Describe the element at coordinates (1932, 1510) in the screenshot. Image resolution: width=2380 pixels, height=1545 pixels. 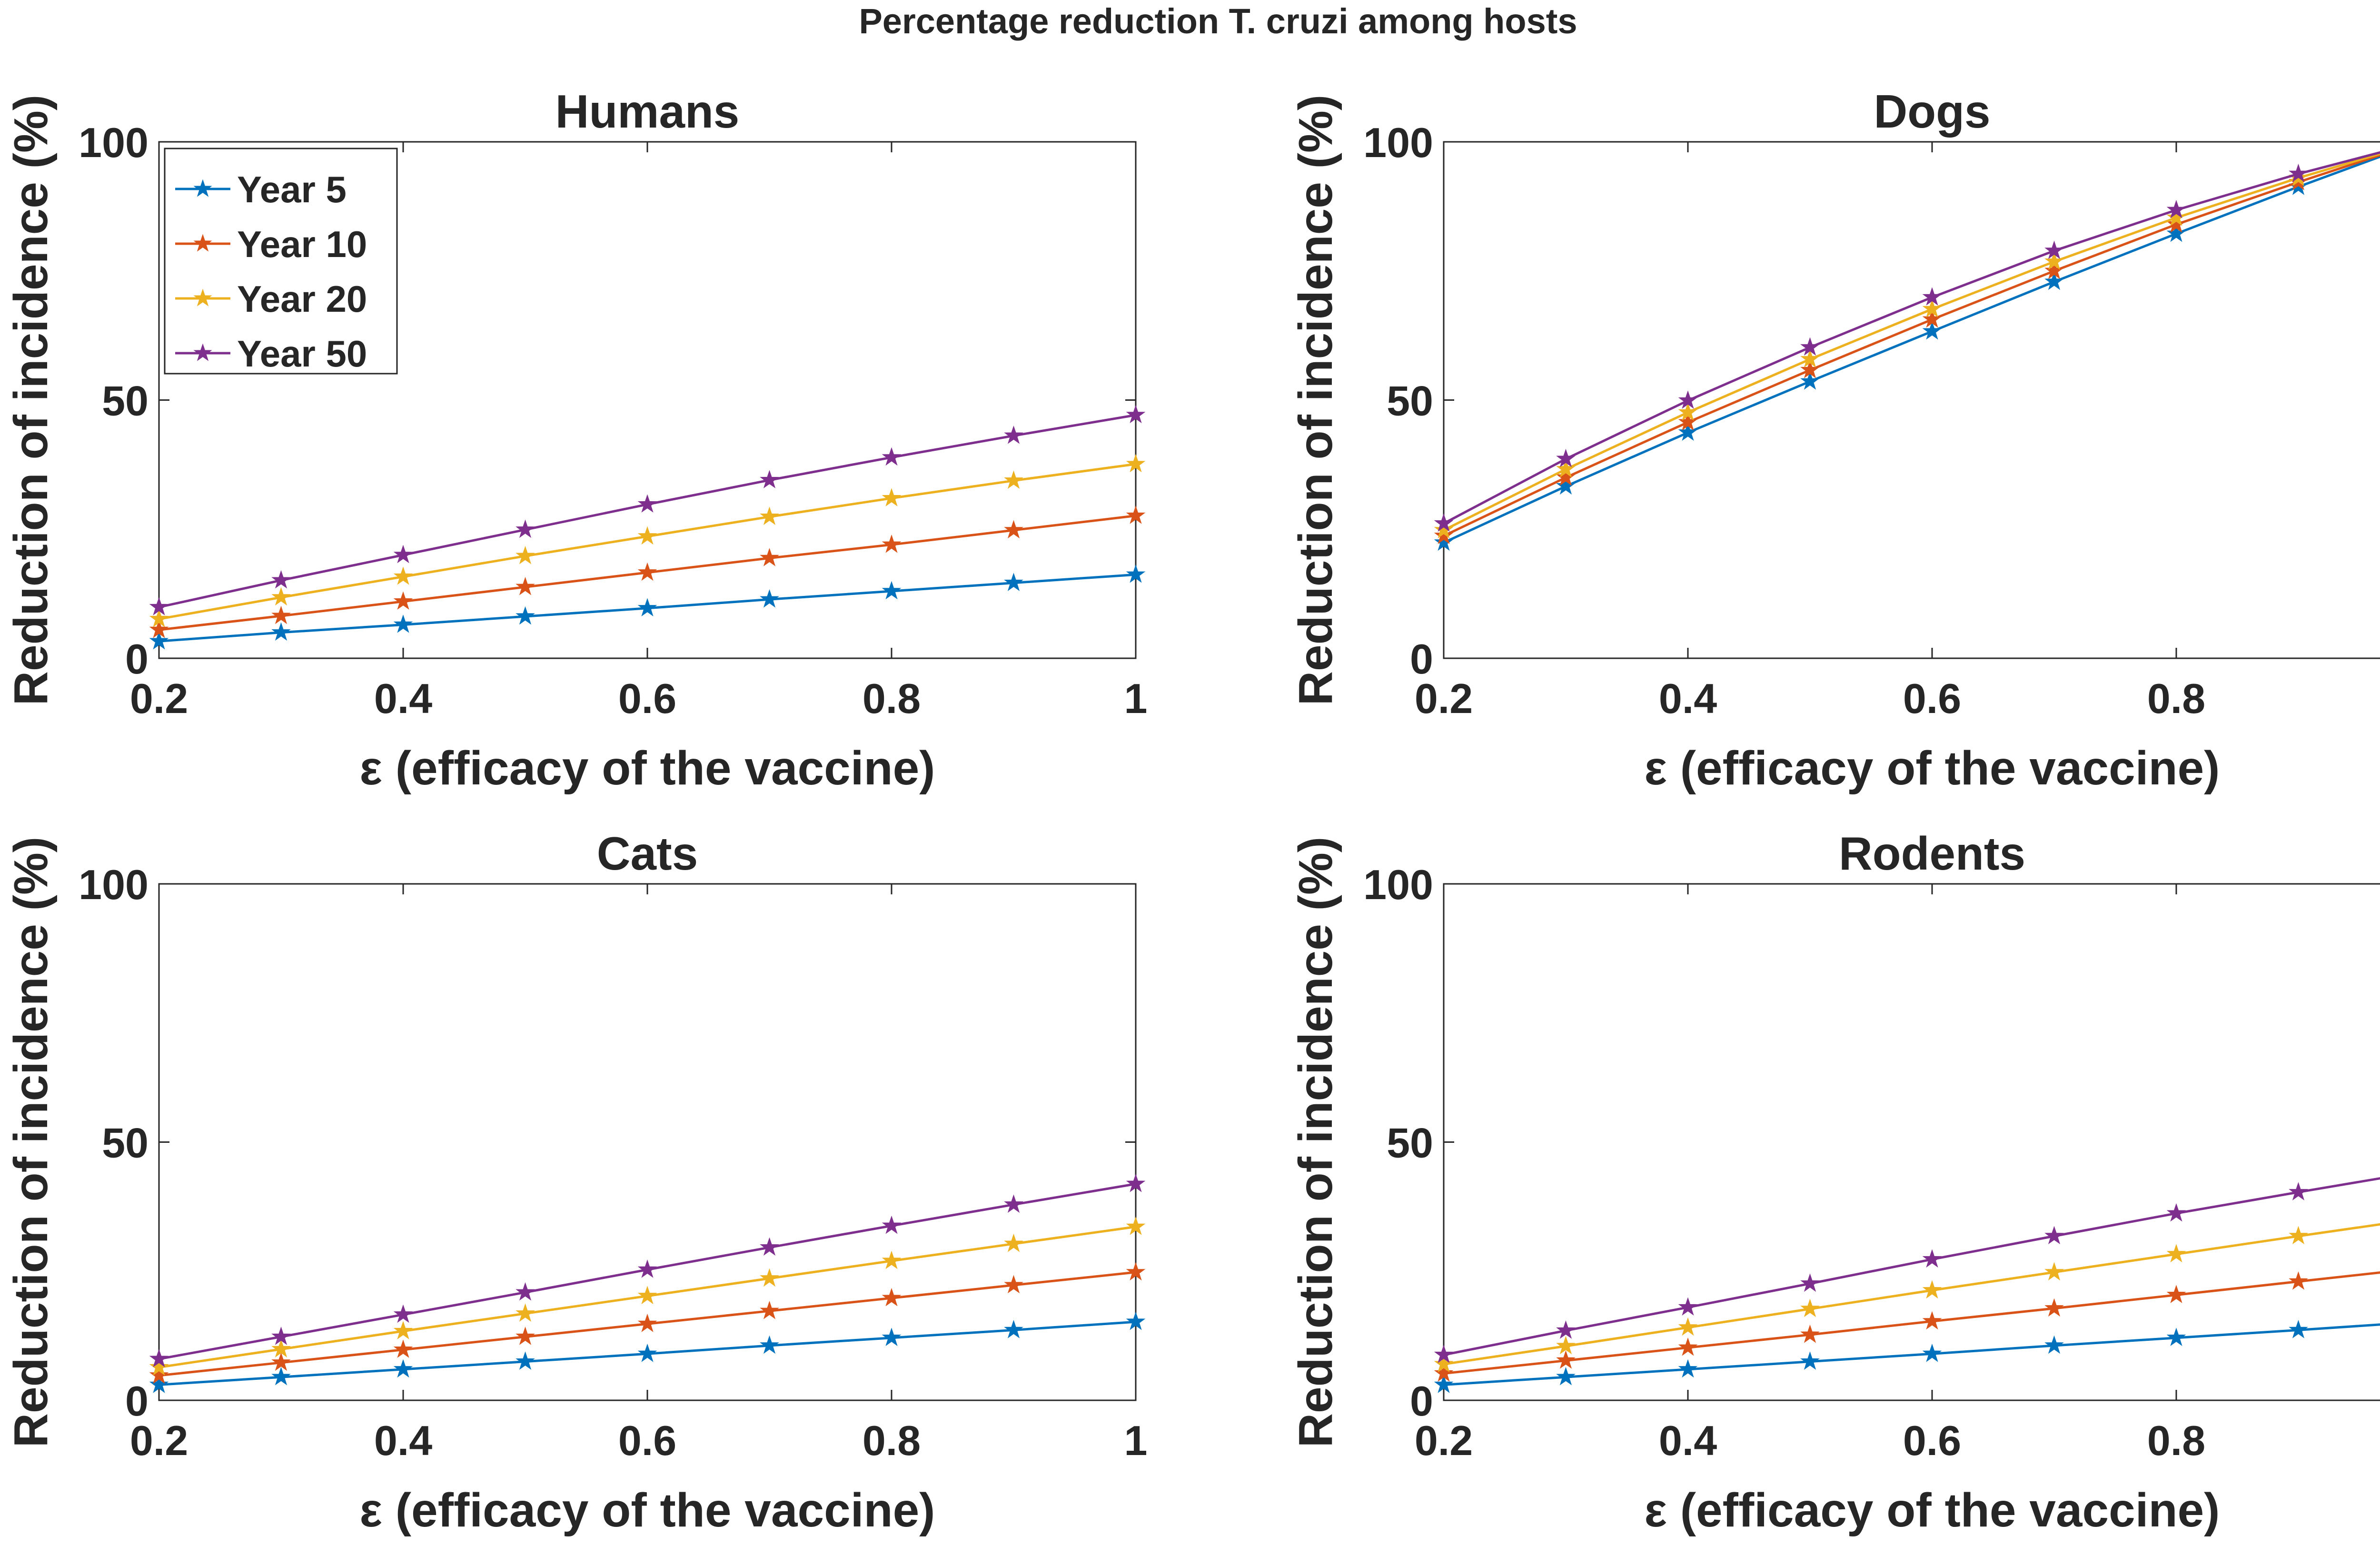
I see `x-axis-label: ε (efficacy of the vaccine)` at that location.